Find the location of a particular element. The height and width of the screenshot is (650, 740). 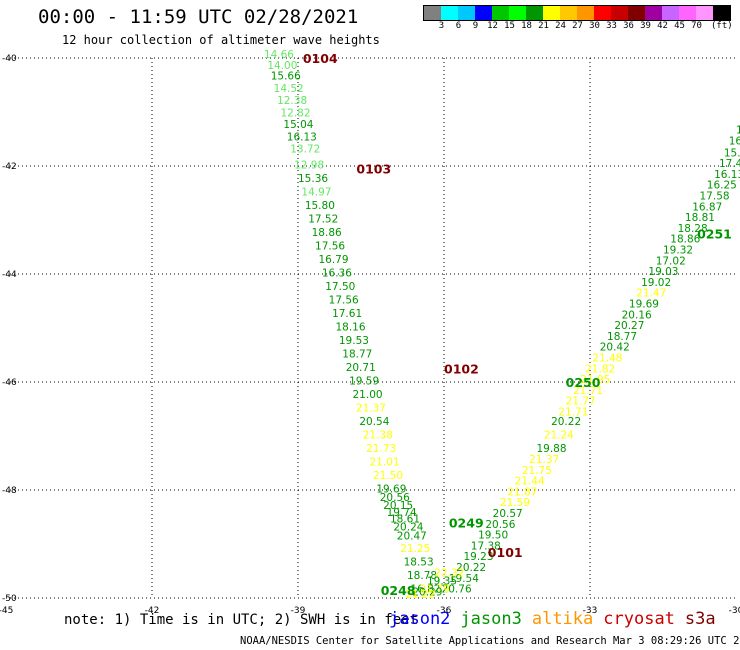

y-tick-label: -42 is located at coordinates (9, 167).